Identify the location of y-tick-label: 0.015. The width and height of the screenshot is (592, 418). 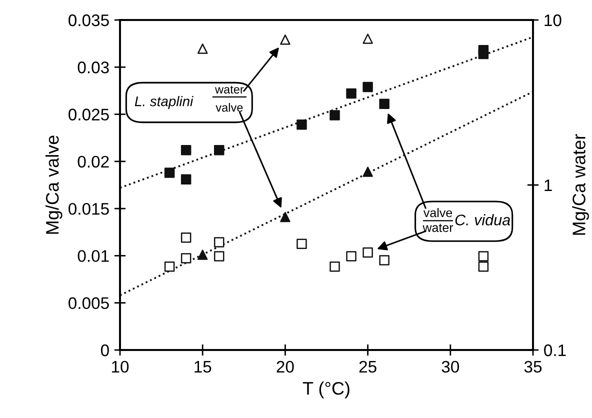
(88, 208).